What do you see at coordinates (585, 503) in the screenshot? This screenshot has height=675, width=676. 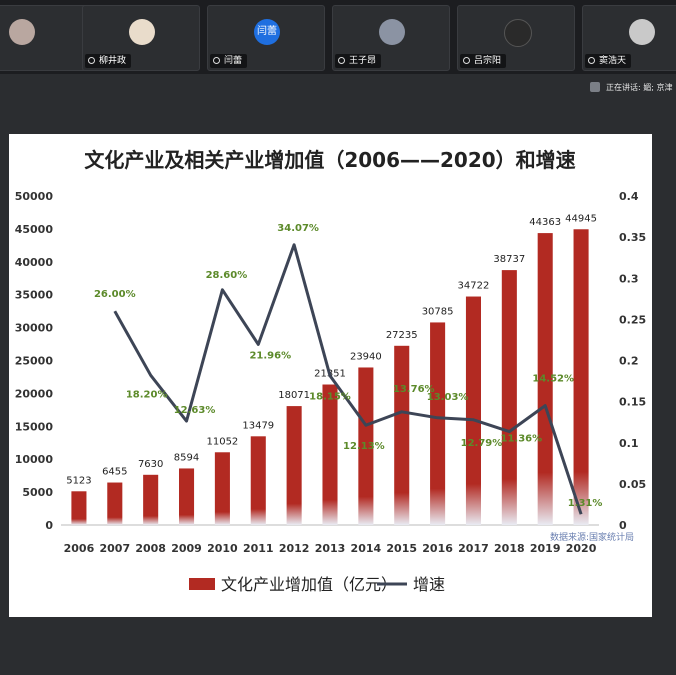 I see `growth-value-label: 1.31%` at bounding box center [585, 503].